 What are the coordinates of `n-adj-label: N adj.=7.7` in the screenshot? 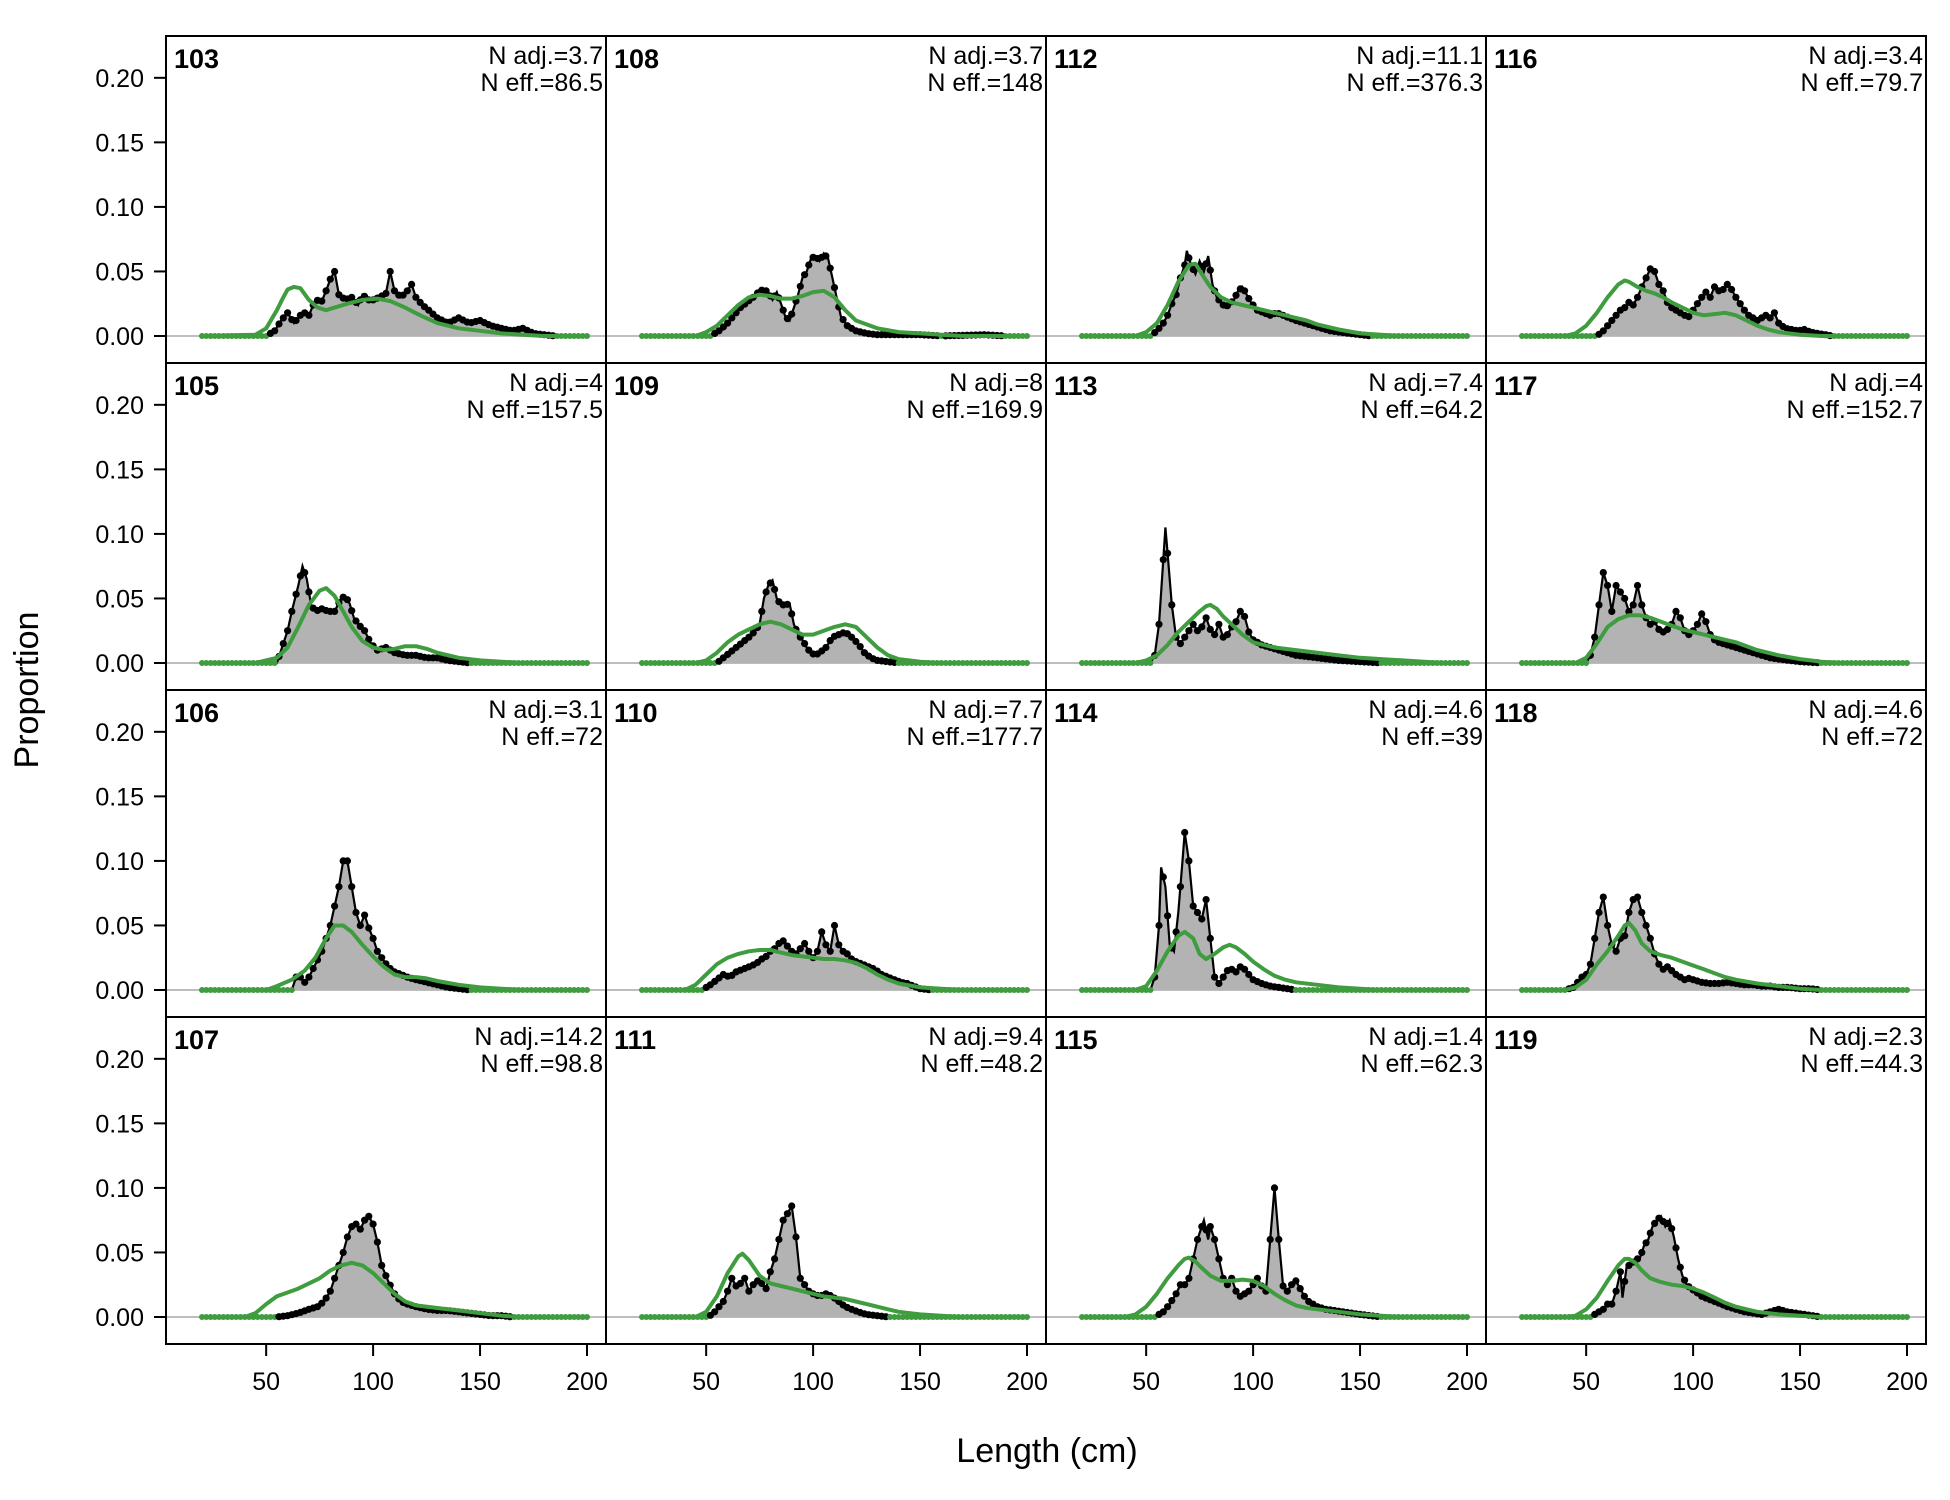 It's located at (985, 710).